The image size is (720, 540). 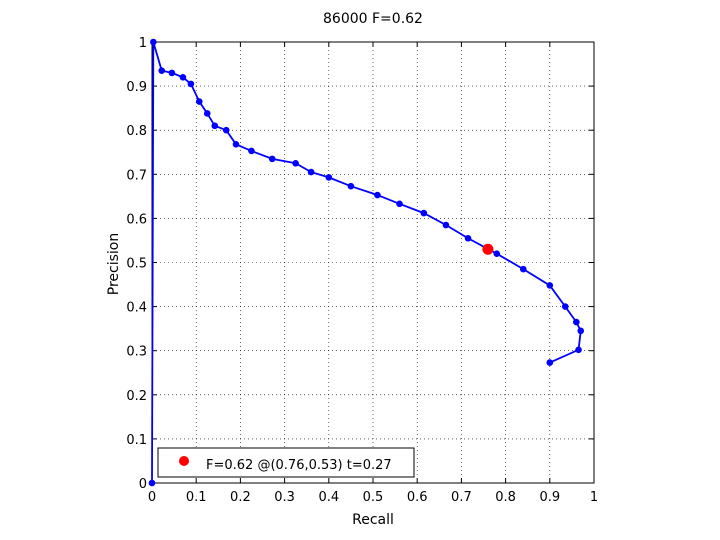 What do you see at coordinates (136, 308) in the screenshot?
I see `y-tick-label: 0.4` at bounding box center [136, 308].